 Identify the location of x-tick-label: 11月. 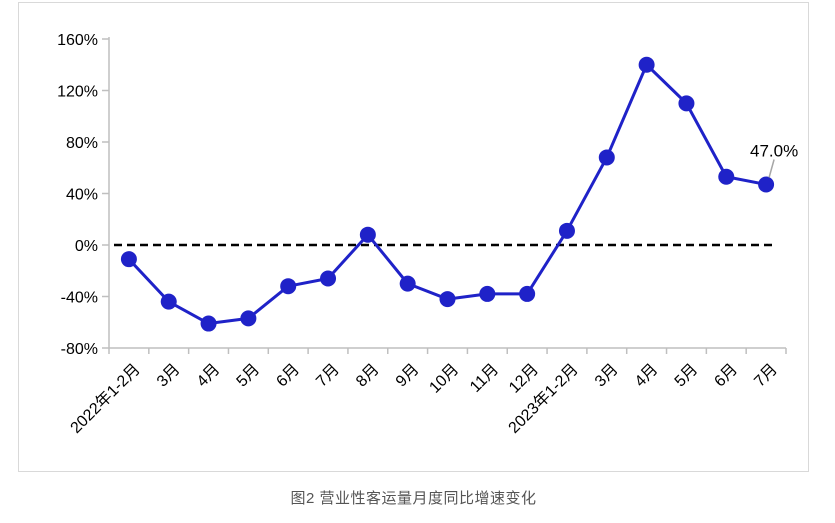
(484, 378).